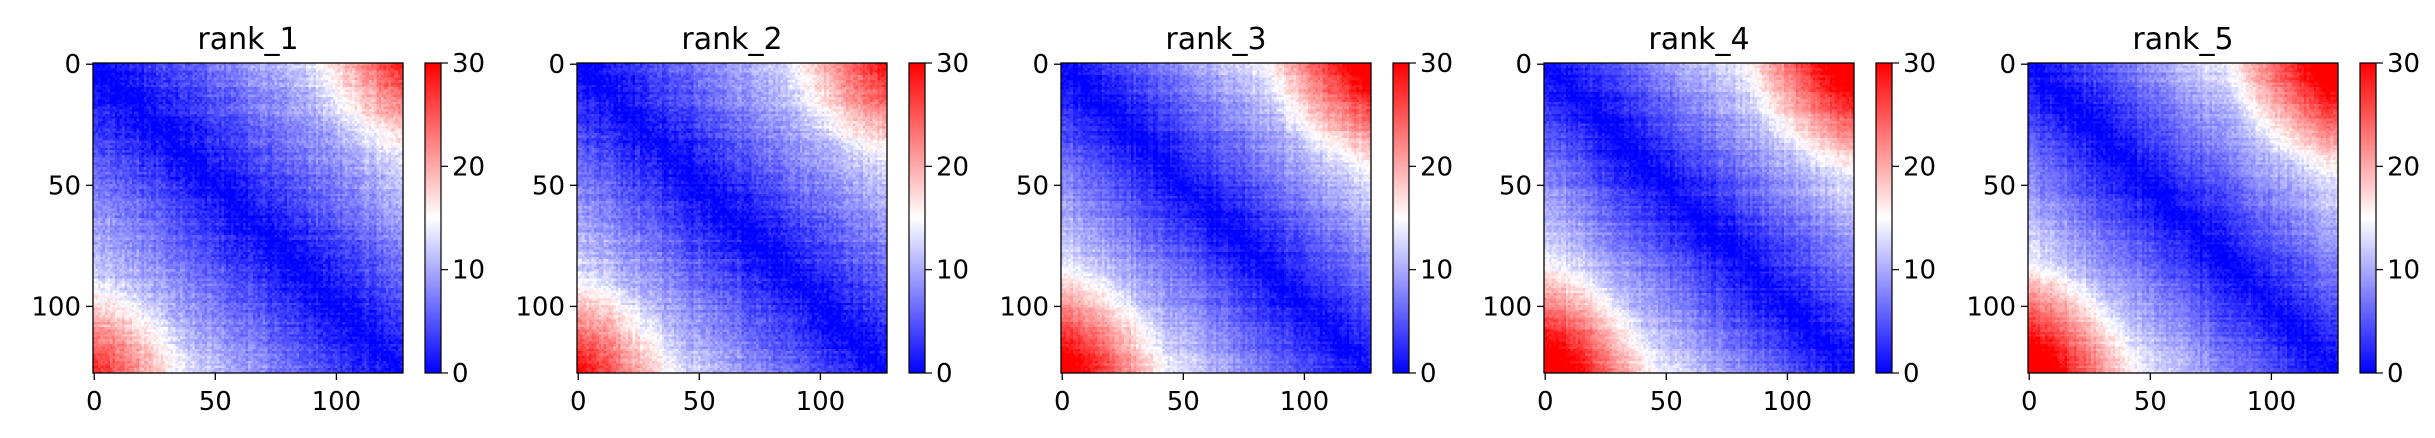 Image resolution: width=2435 pixels, height=438 pixels. I want to click on panel-title: rank_1, so click(247, 39).